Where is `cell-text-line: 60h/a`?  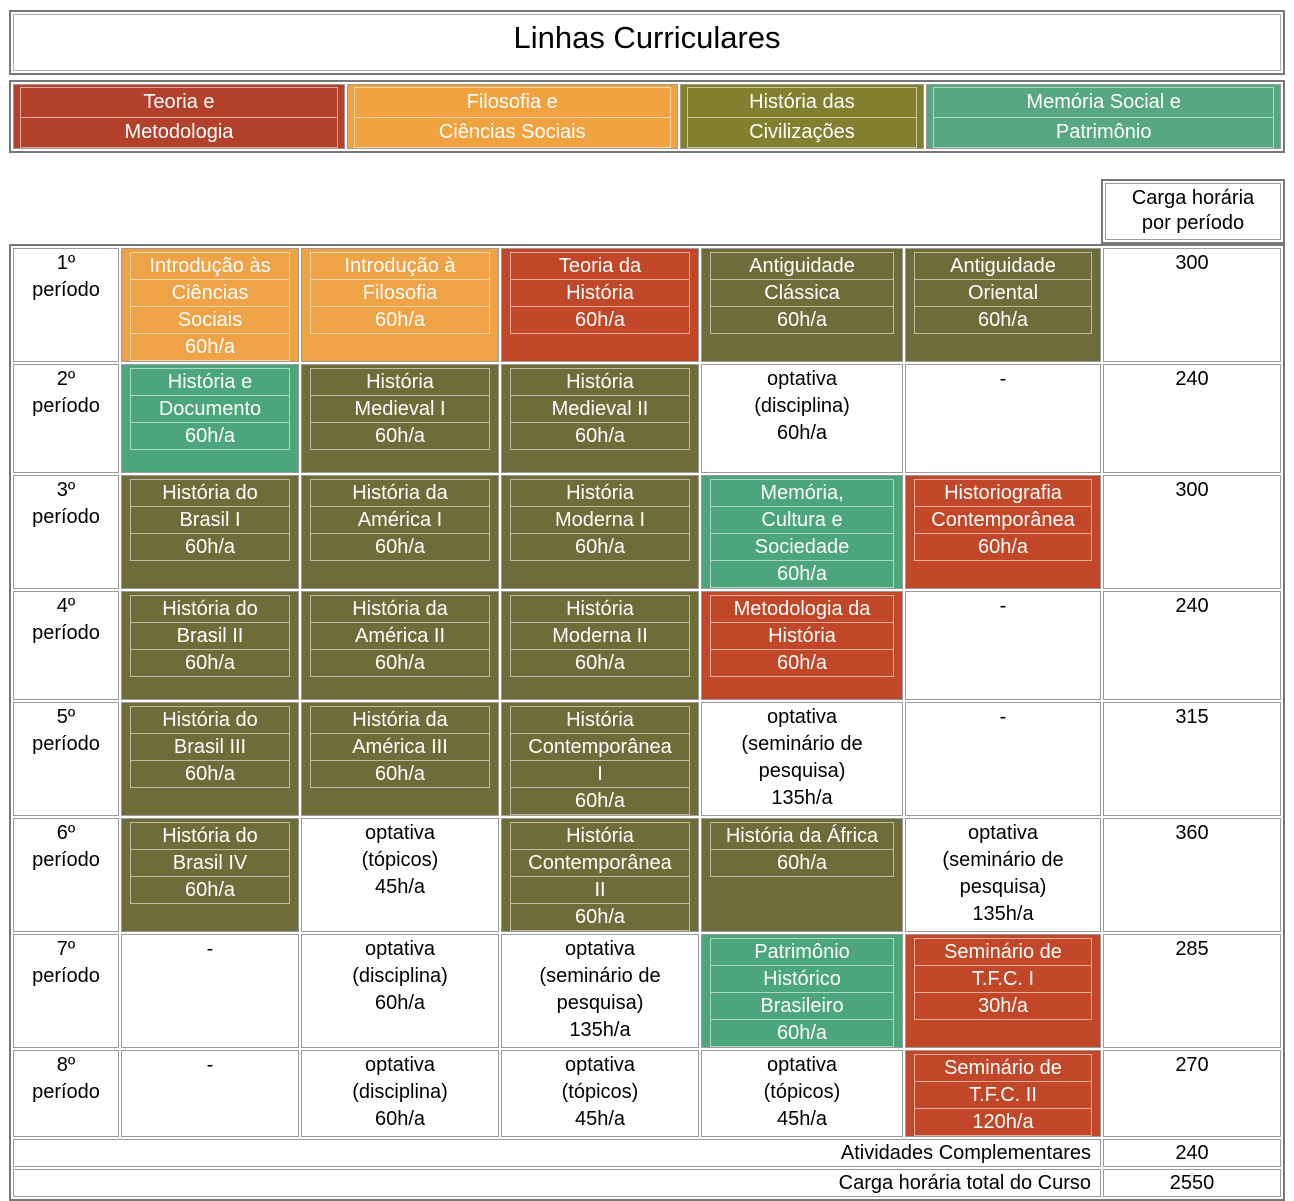
cell-text-line: 60h/a is located at coordinates (400, 1003).